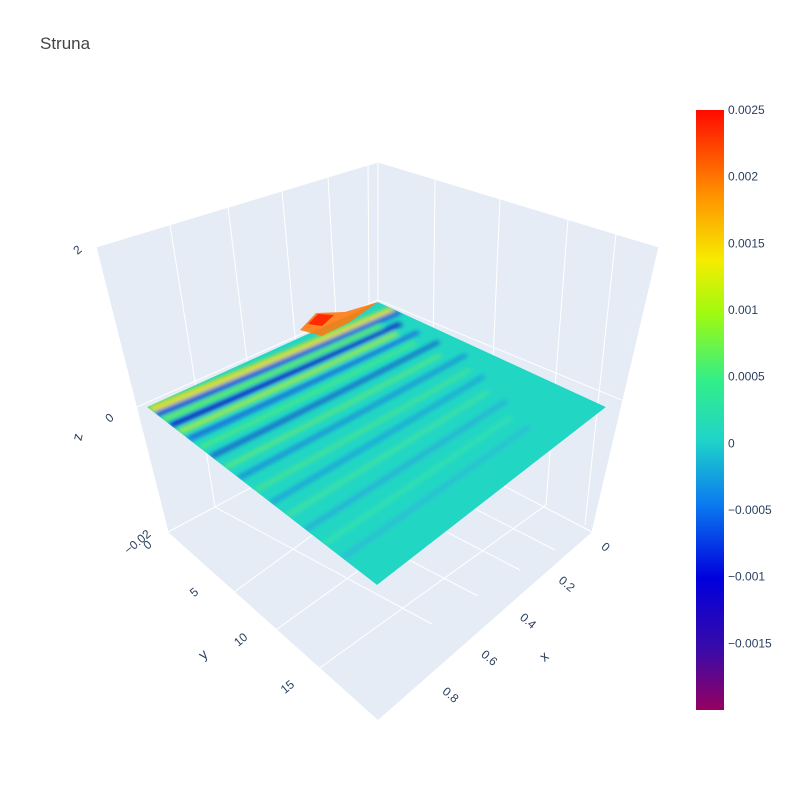 The height and width of the screenshot is (800, 800). Describe the element at coordinates (287, 687) in the screenshot. I see `y-tick-label: 15` at that location.